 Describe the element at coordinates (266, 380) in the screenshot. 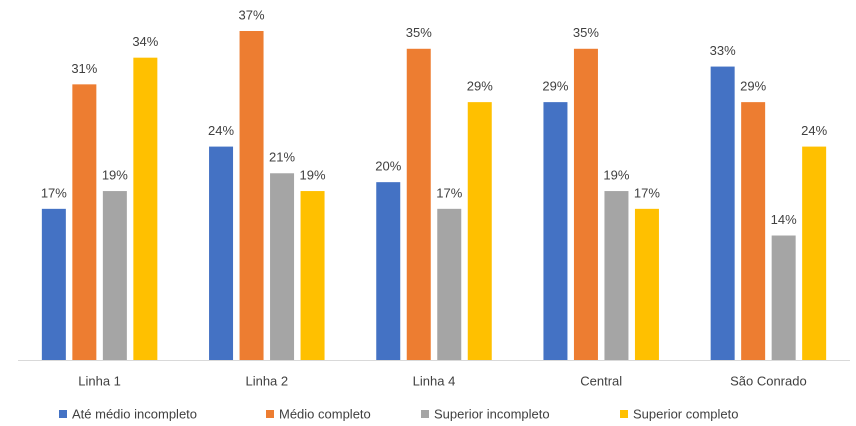

I see `x-tick-label: Linha 2` at that location.